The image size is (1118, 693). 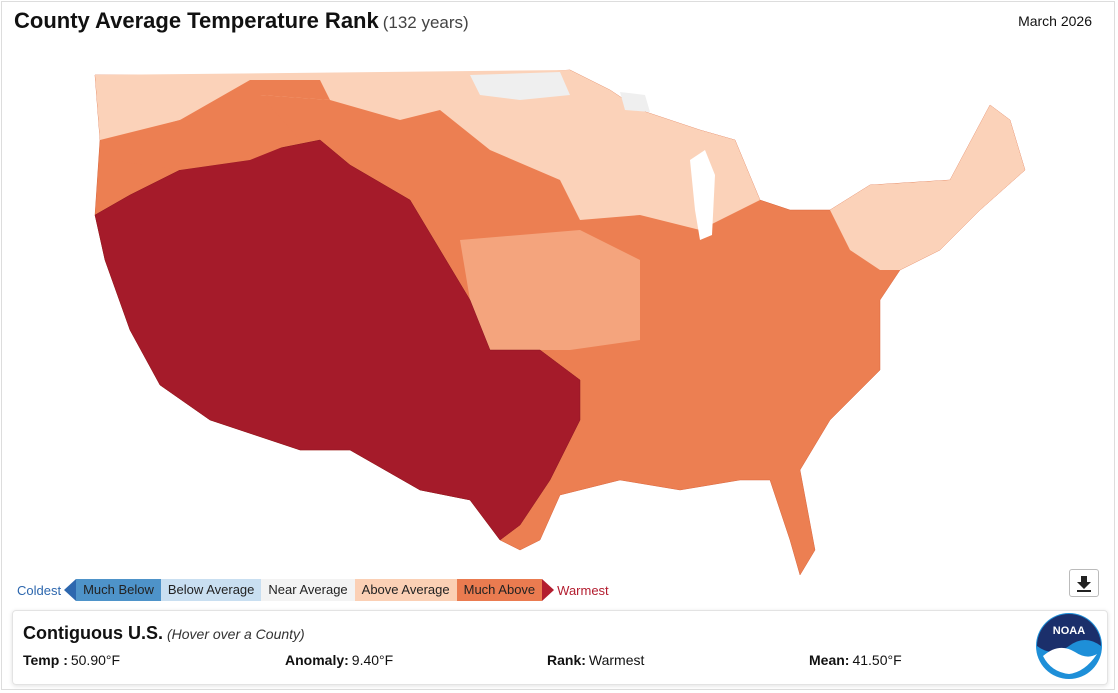 I want to click on title: County Average Temperature Rank, so click(x=196, y=20).